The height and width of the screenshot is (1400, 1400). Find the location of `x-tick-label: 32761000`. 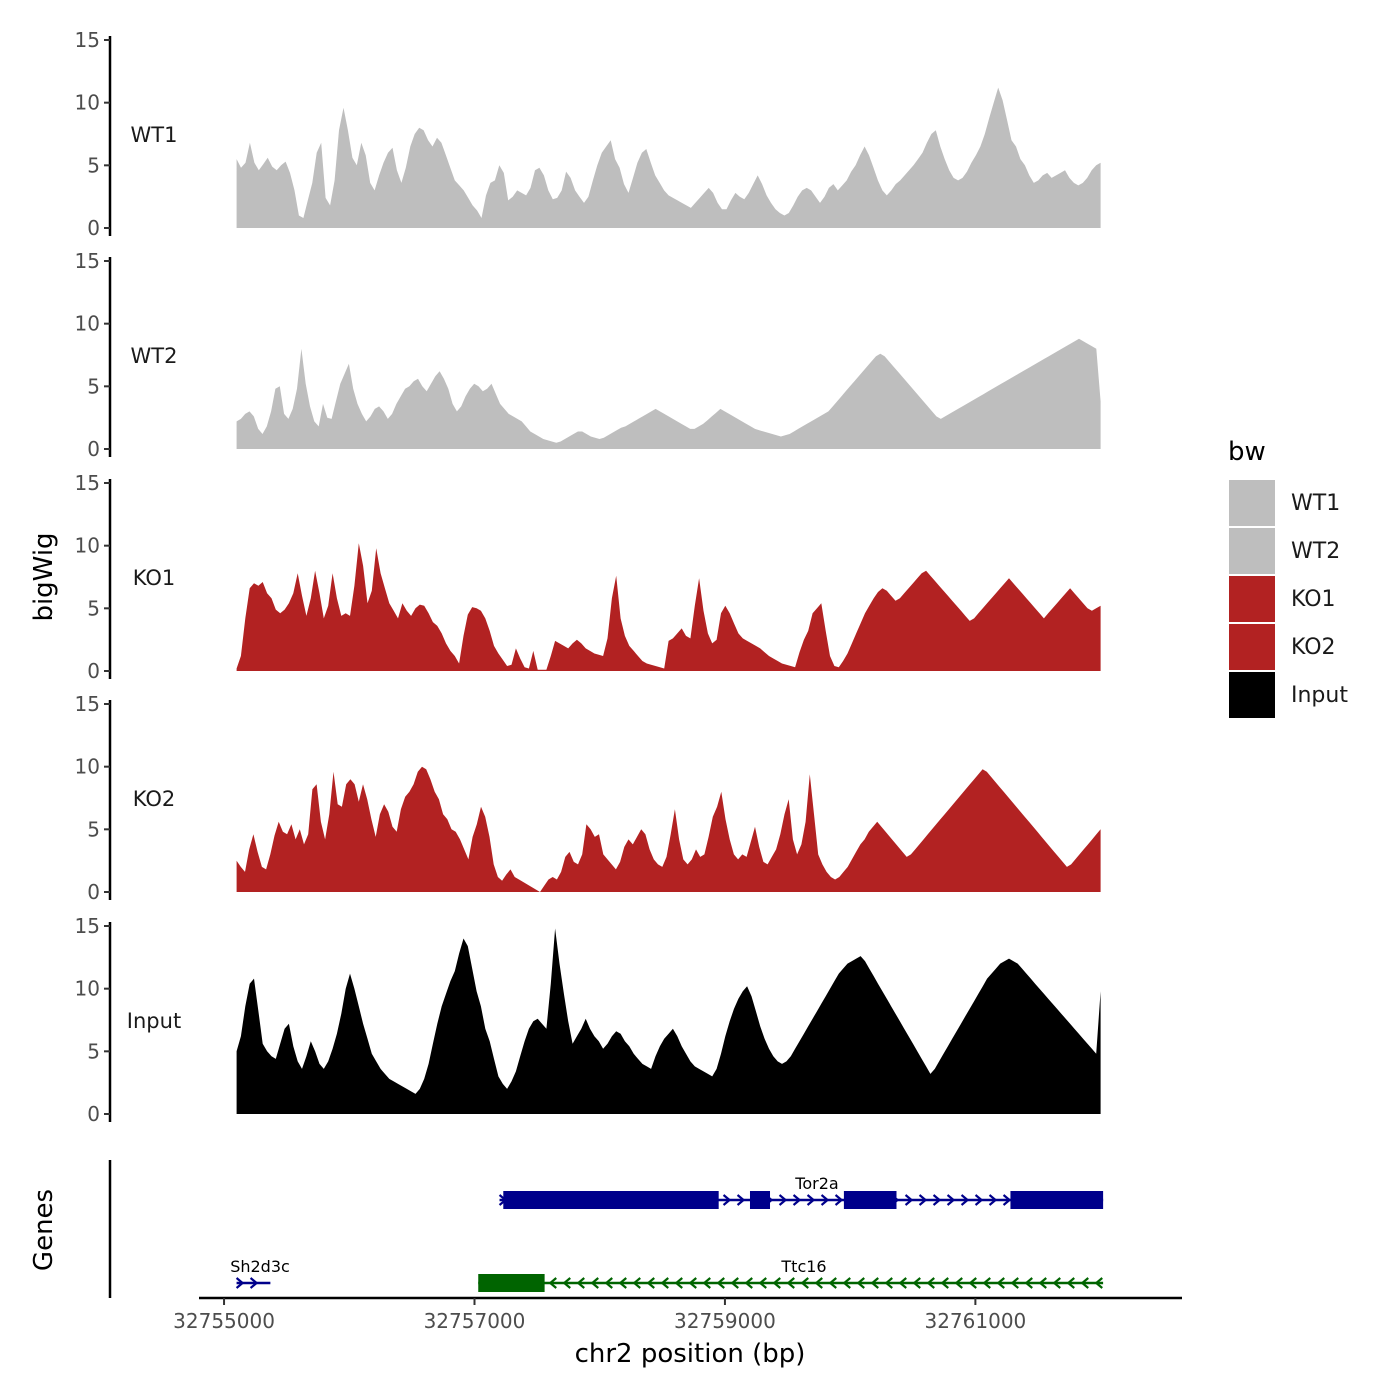

x-tick-label: 32761000 is located at coordinates (975, 1321).